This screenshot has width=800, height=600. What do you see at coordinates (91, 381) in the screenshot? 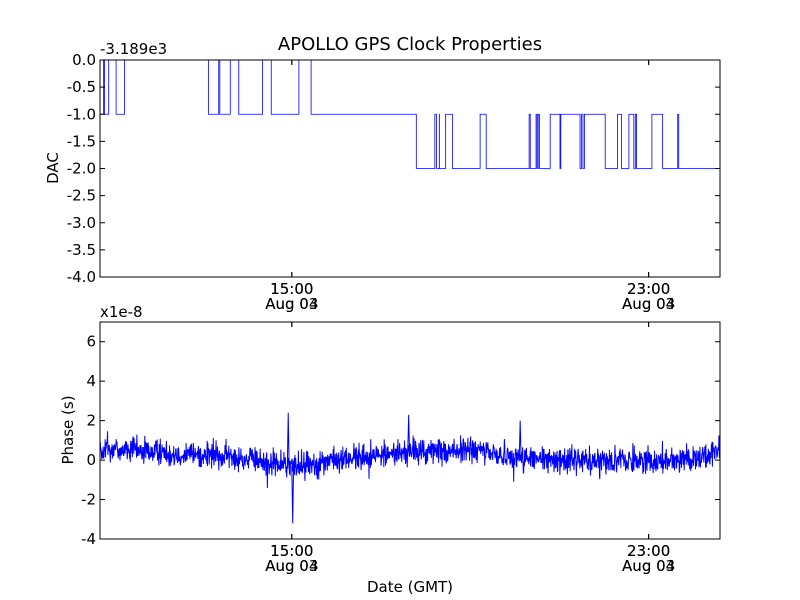
I see `y-tick-label: 4` at bounding box center [91, 381].